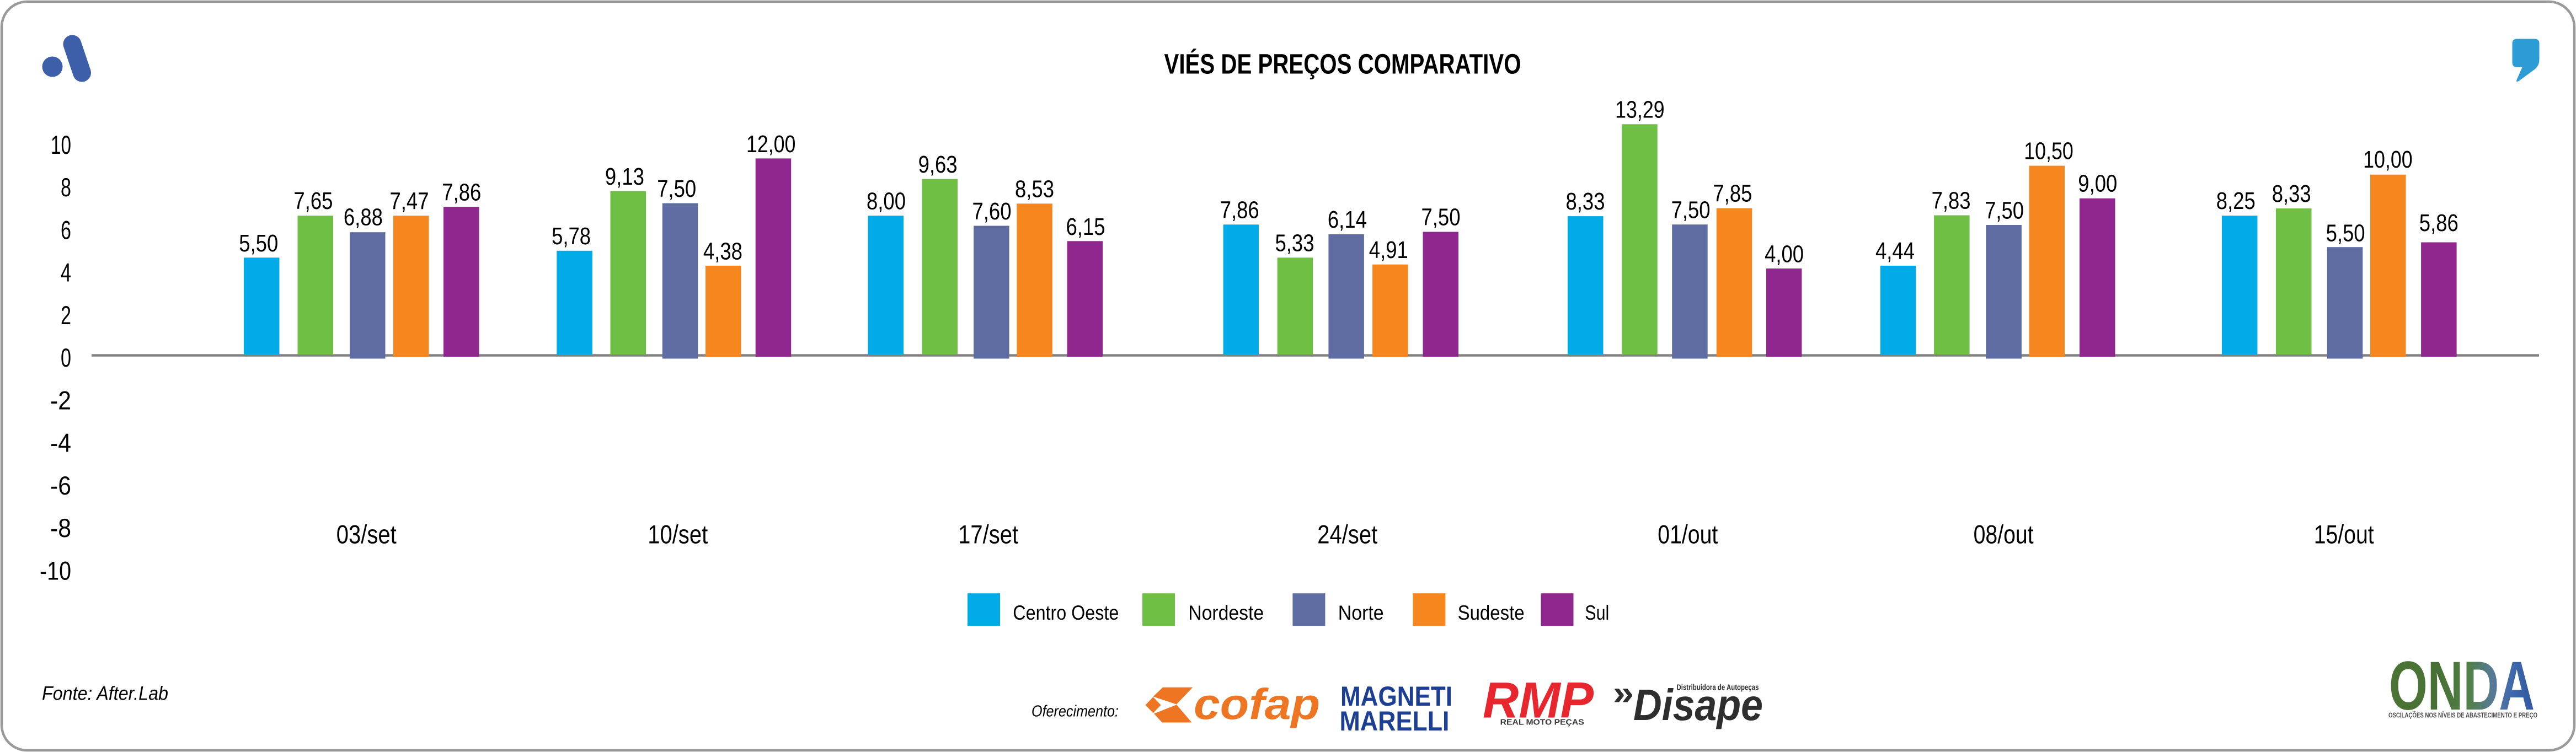 The image size is (2576, 752). Describe the element at coordinates (409, 202) in the screenshot. I see `svg-text: 7,47` at that location.